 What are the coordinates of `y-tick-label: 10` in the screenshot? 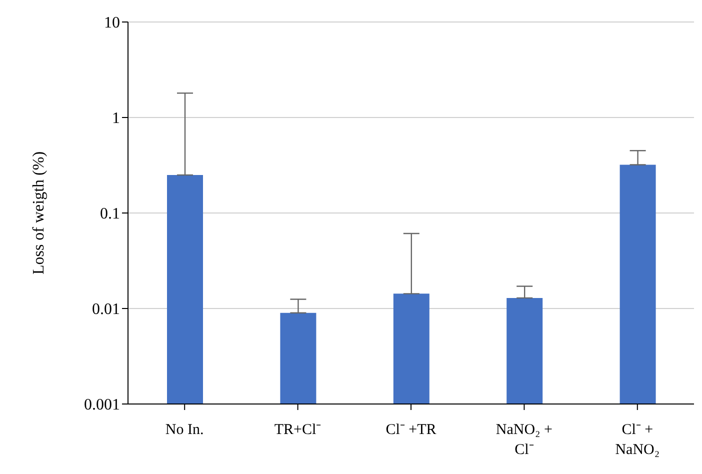 It's located at (112, 23).